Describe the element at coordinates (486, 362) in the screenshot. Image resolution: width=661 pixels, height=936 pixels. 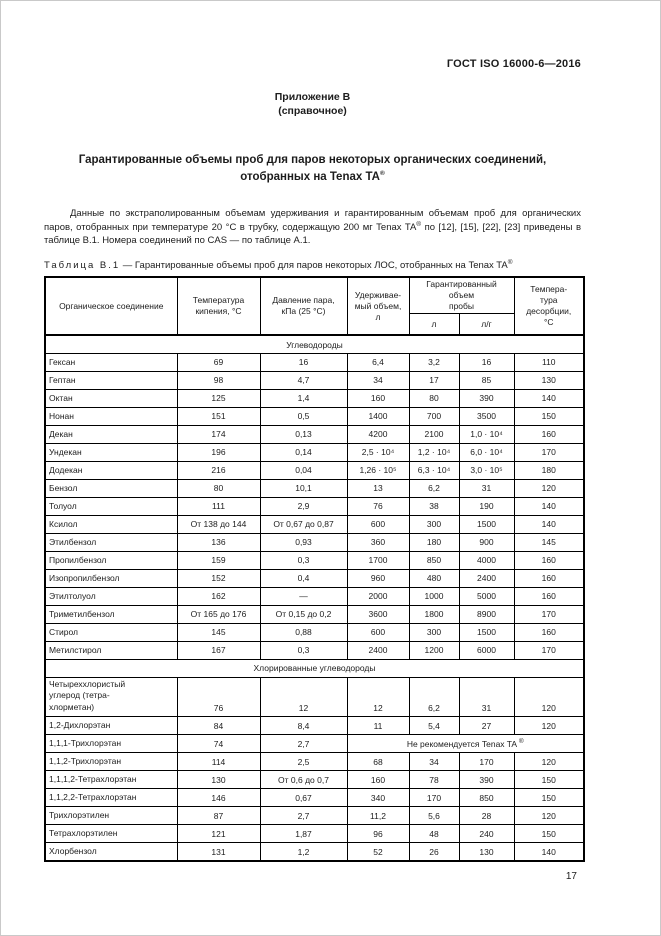
I see `value-cell: 16` at that location.